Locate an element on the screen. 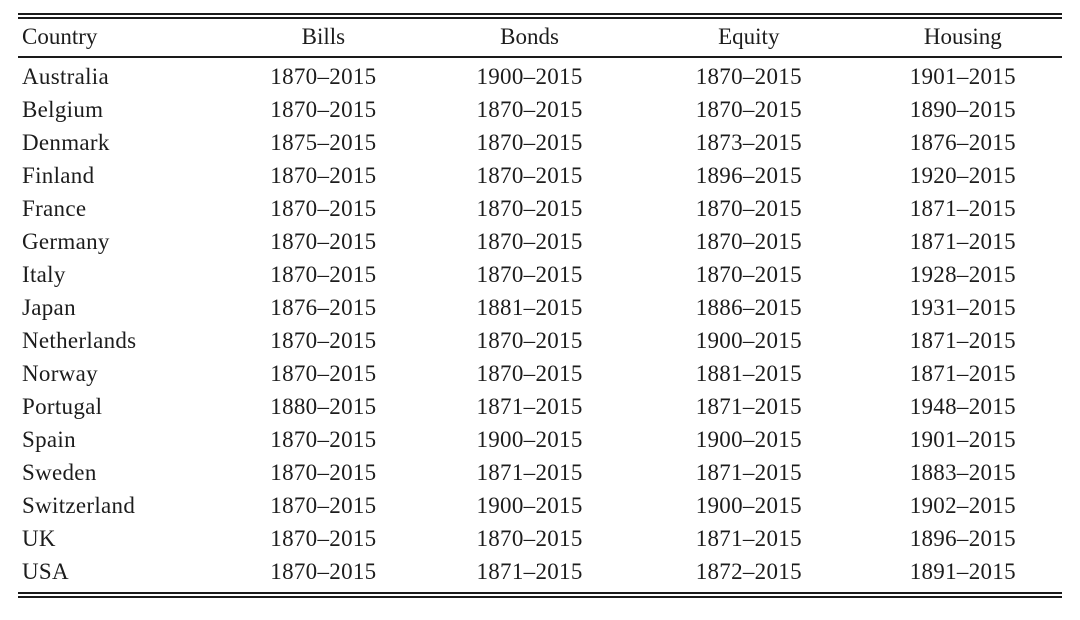 This screenshot has width=1080, height=620. cell-bills: 1876–2015 is located at coordinates (323, 307).